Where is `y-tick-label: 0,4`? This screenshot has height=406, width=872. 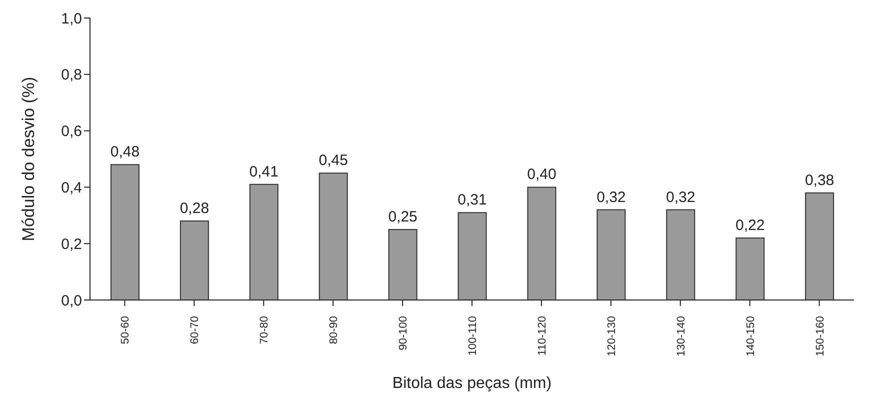 y-tick-label: 0,4 is located at coordinates (71, 188).